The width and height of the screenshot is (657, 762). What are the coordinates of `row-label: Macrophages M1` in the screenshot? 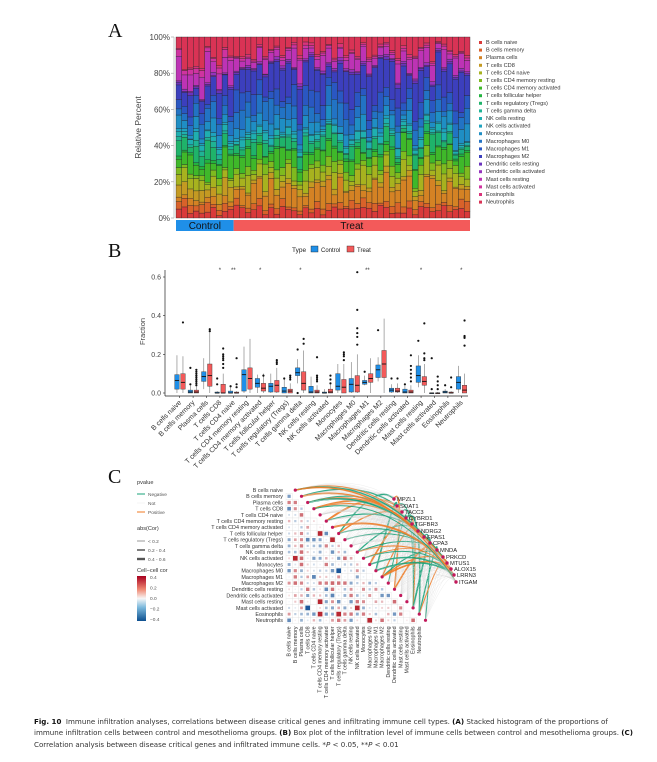 It's located at (262, 578).